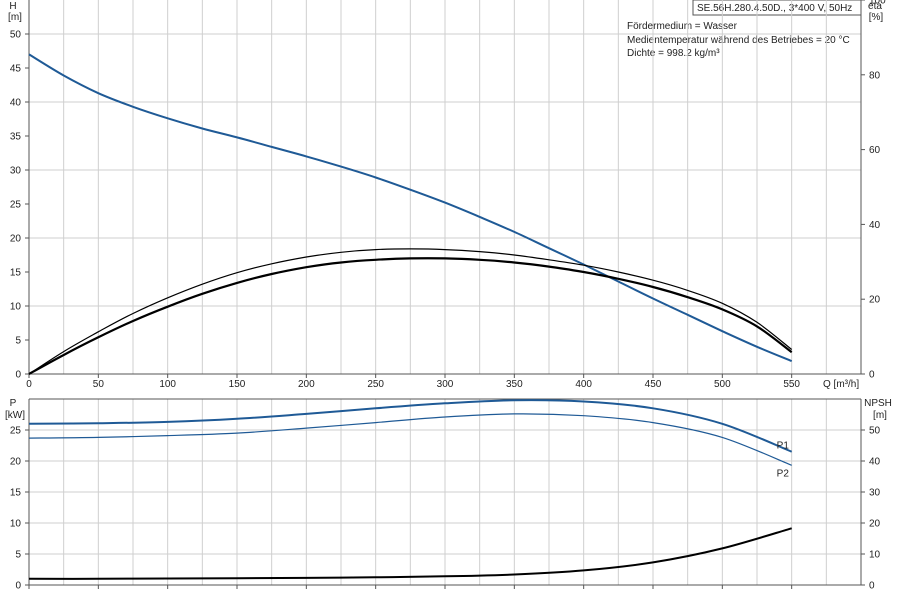 Image resolution: width=900 pixels, height=600 pixels. What do you see at coordinates (16, 171) in the screenshot?
I see `left-tick-label: 30` at bounding box center [16, 171].